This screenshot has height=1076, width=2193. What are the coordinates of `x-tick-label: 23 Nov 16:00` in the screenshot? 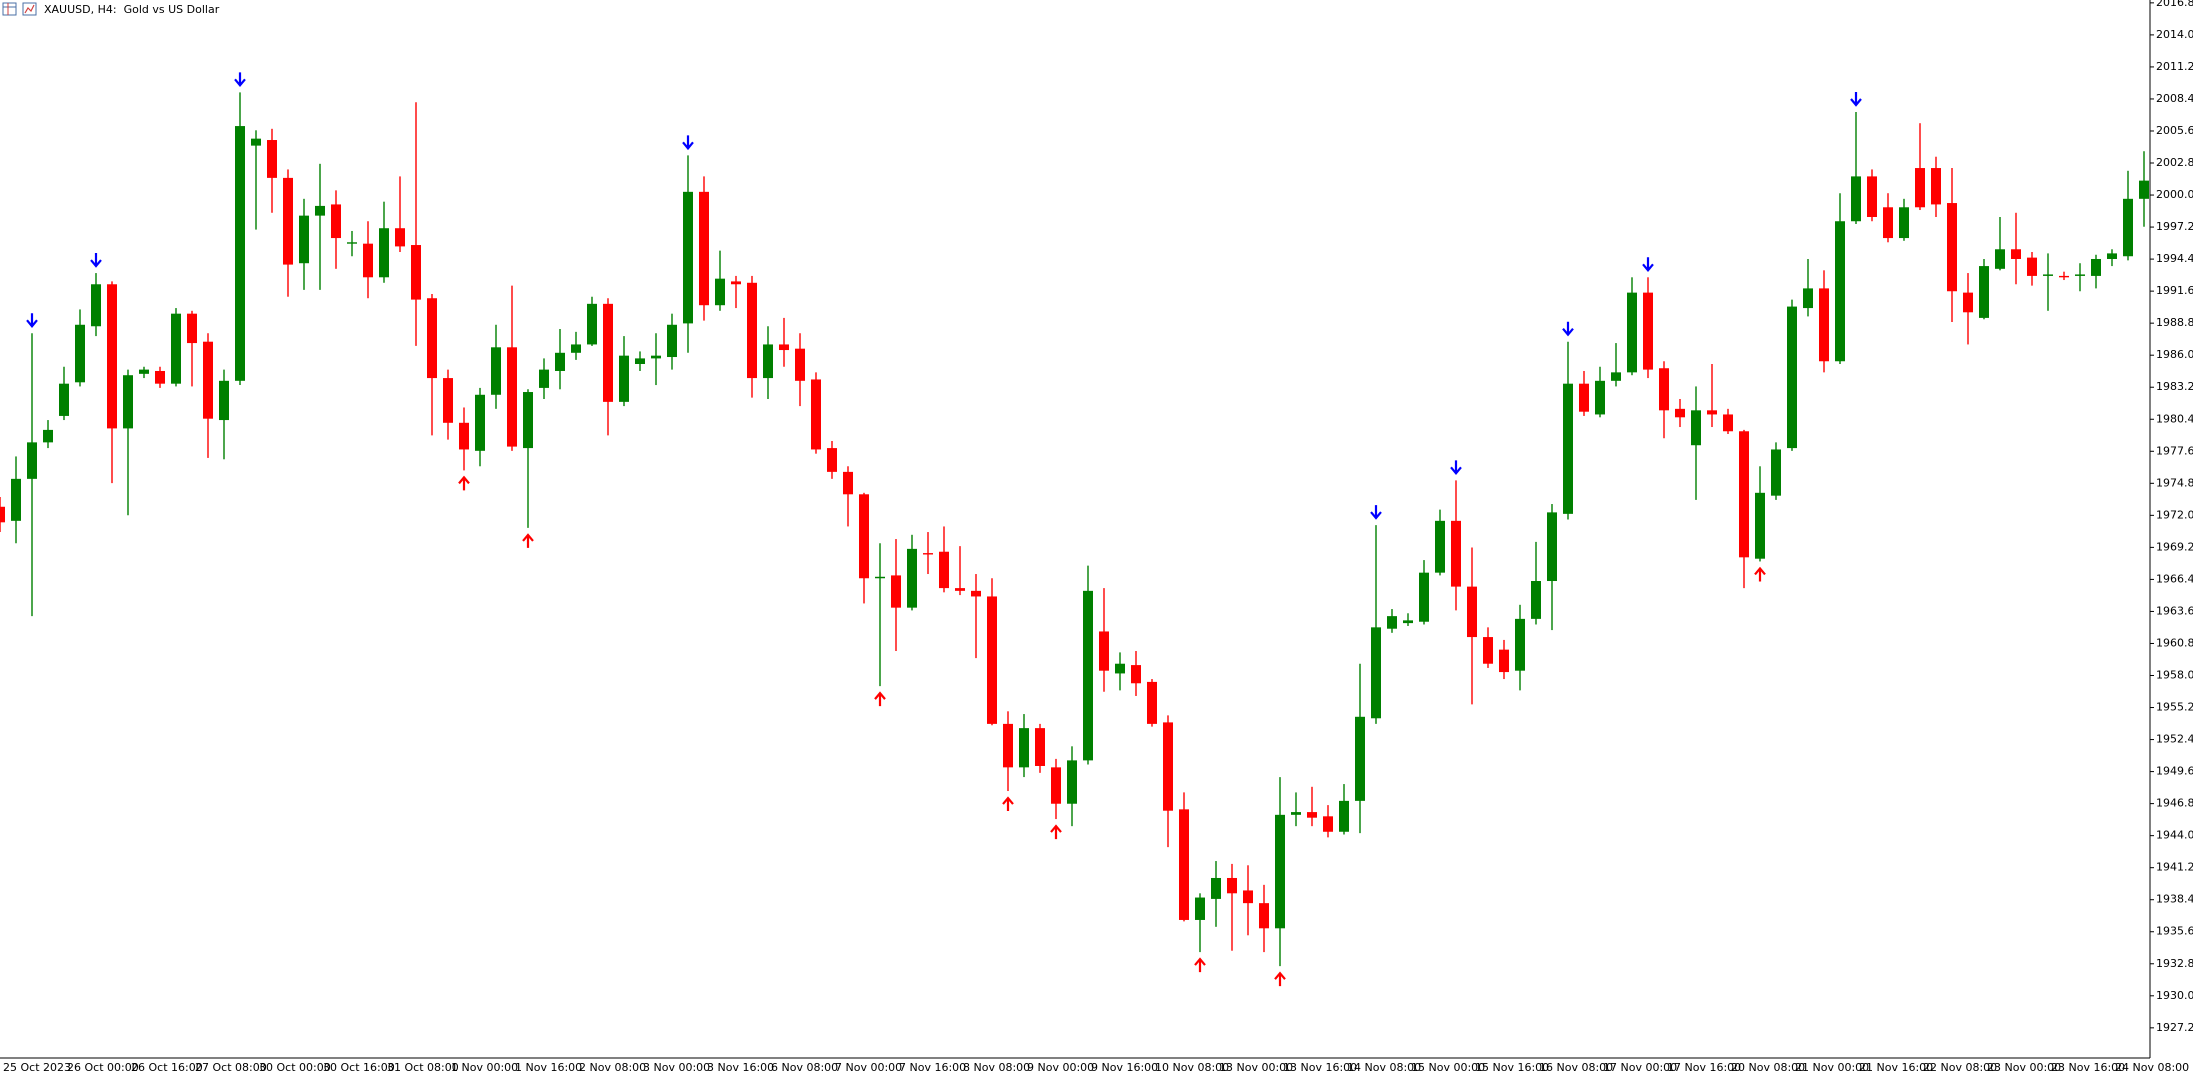 It's located at (2088, 1067).